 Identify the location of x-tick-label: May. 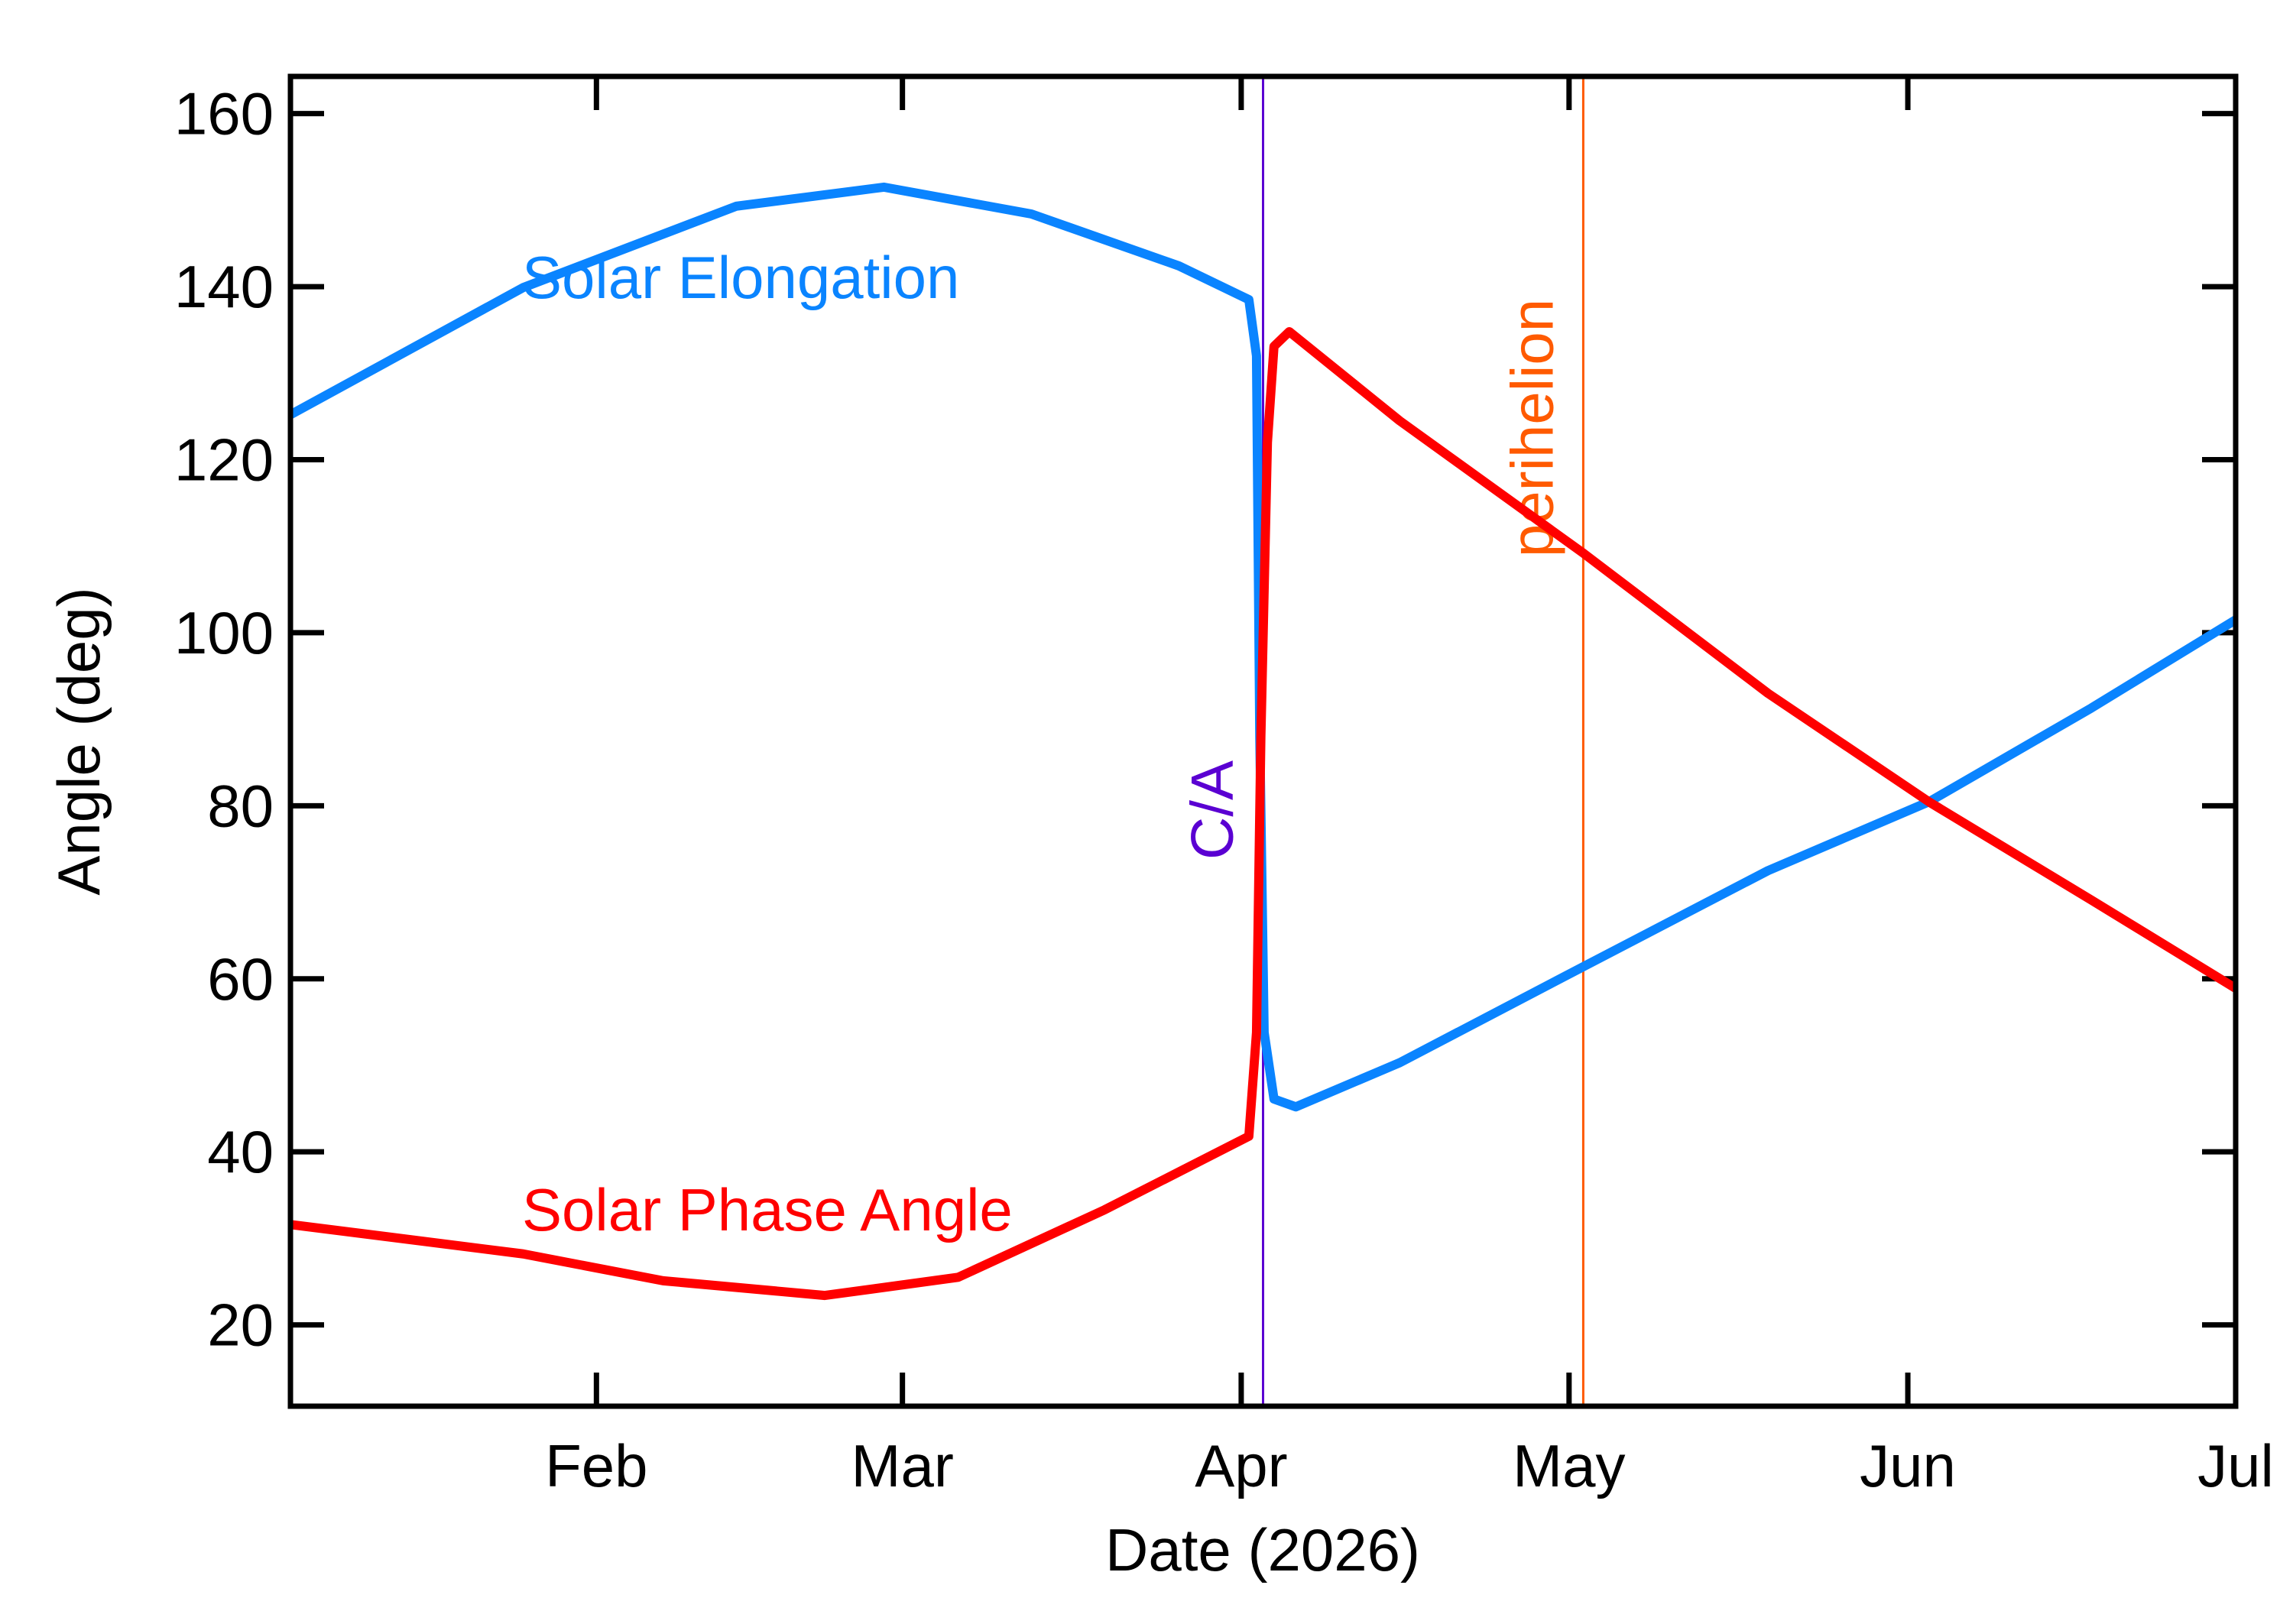
(1569, 1465).